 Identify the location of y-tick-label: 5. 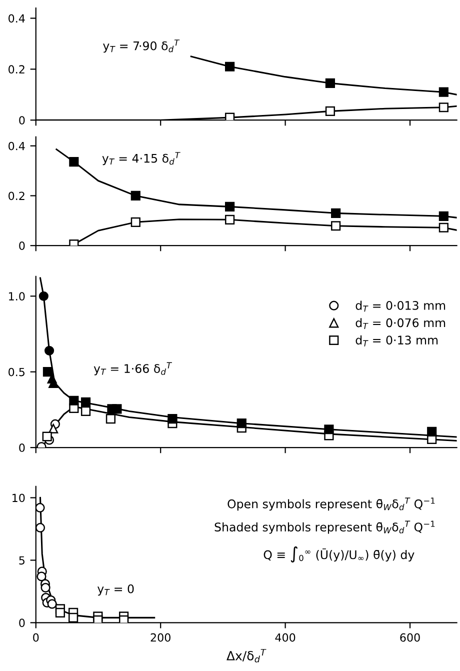
(21, 560).